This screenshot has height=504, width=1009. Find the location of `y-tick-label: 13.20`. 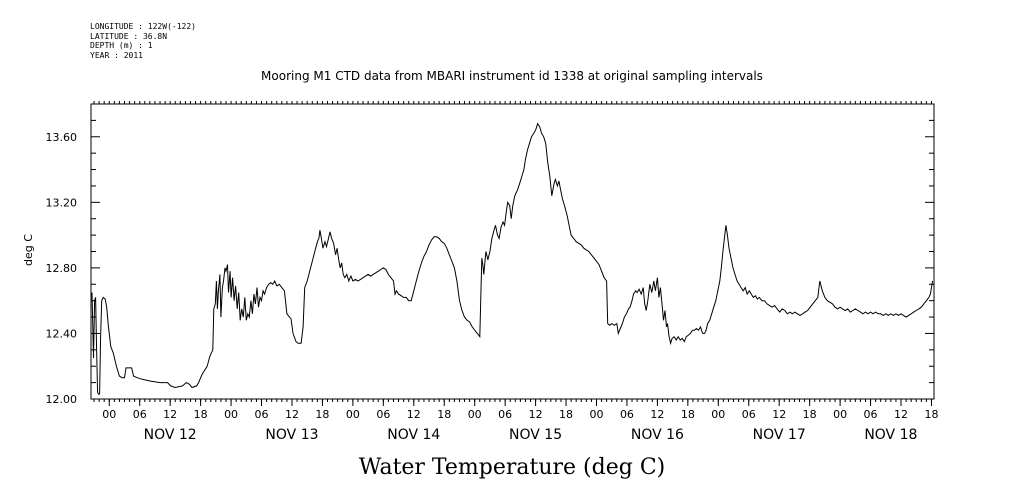

y-tick-label: 13.20 is located at coordinates (62, 202).